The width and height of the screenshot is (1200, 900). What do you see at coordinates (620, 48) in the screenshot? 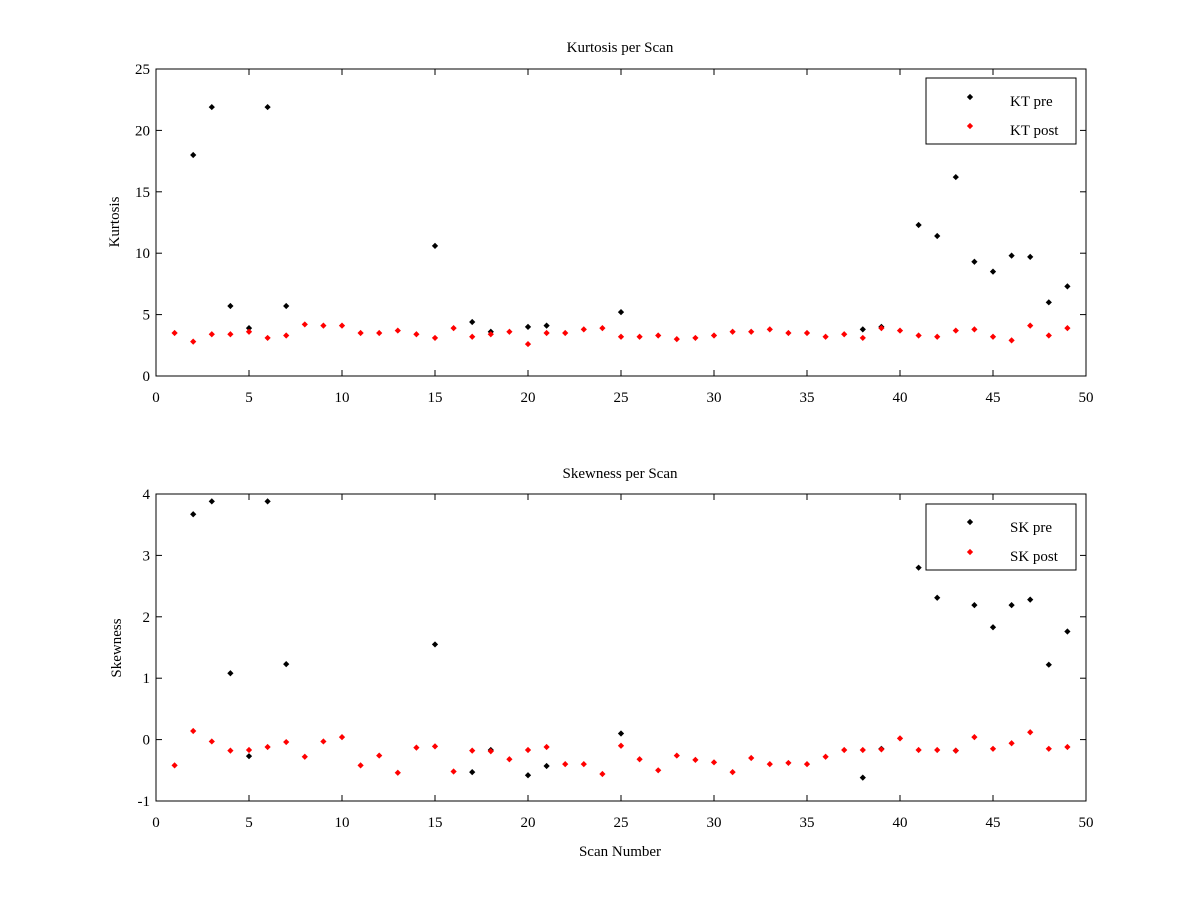
I see `kurtosis-chart-title: Kurtosis per Scan` at bounding box center [620, 48].